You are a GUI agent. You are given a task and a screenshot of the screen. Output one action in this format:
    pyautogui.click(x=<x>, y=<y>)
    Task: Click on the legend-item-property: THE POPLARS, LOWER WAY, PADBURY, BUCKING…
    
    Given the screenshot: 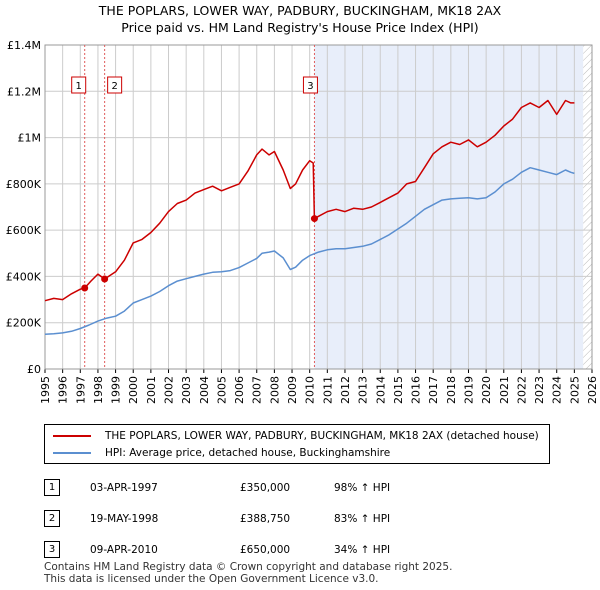 What is the action you would take?
    pyautogui.click(x=296, y=436)
    